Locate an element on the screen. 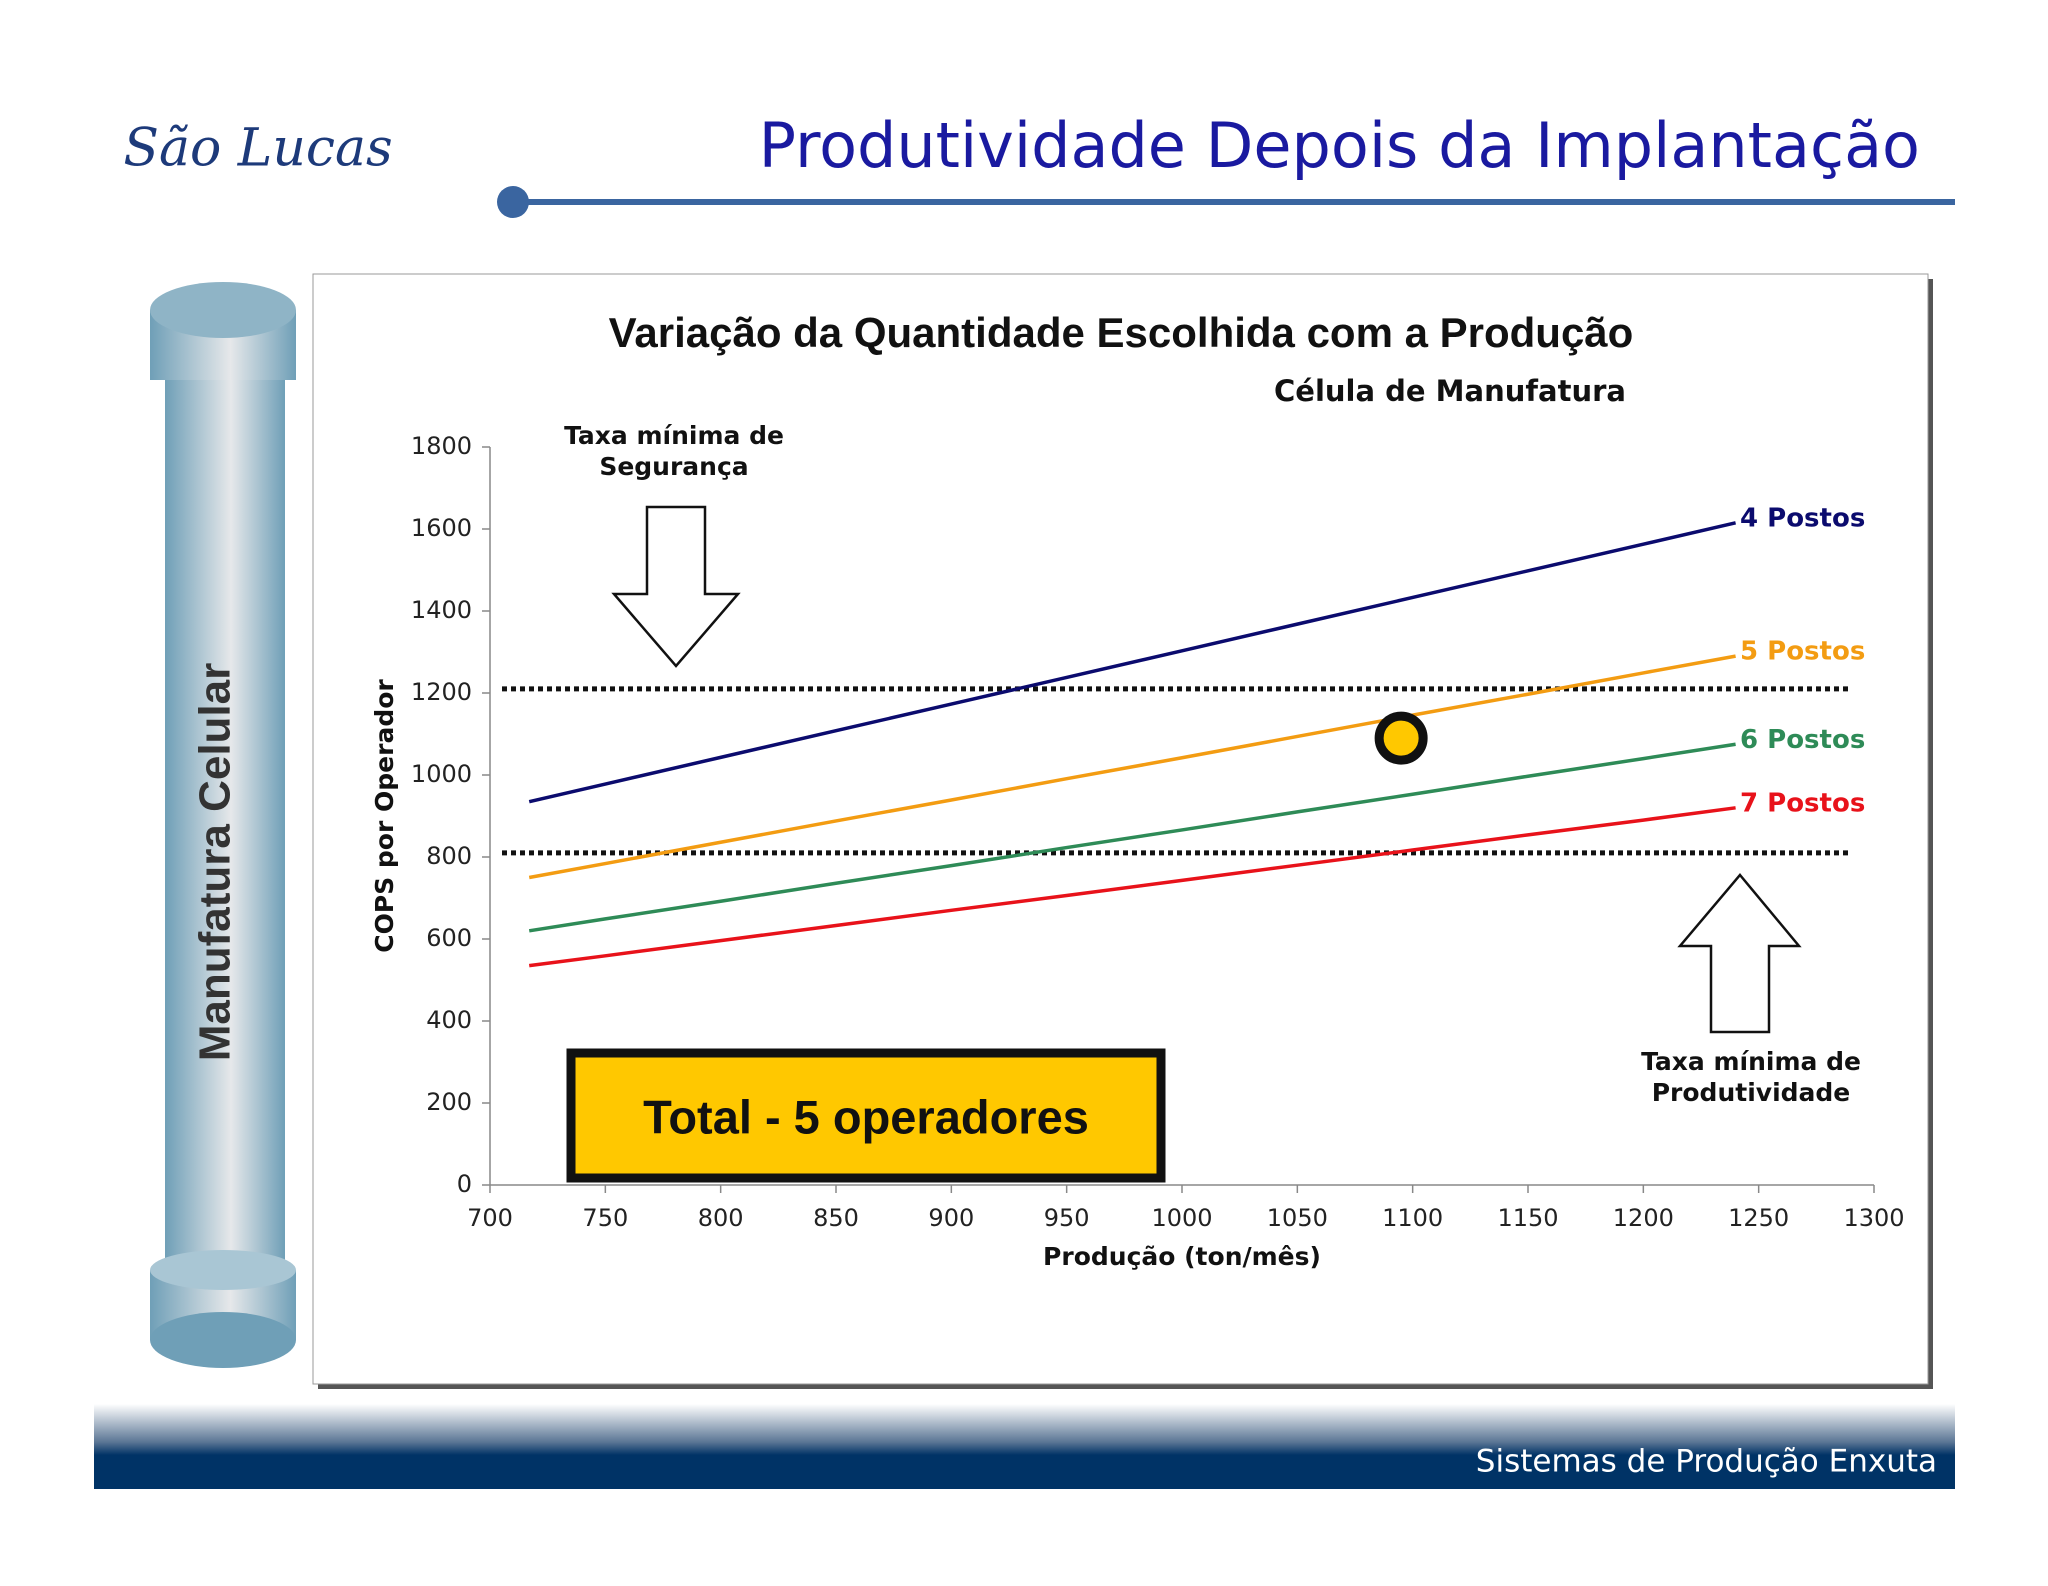 The height and width of the screenshot is (1586, 2048). x-tick-label: 750 is located at coordinates (605, 1218).